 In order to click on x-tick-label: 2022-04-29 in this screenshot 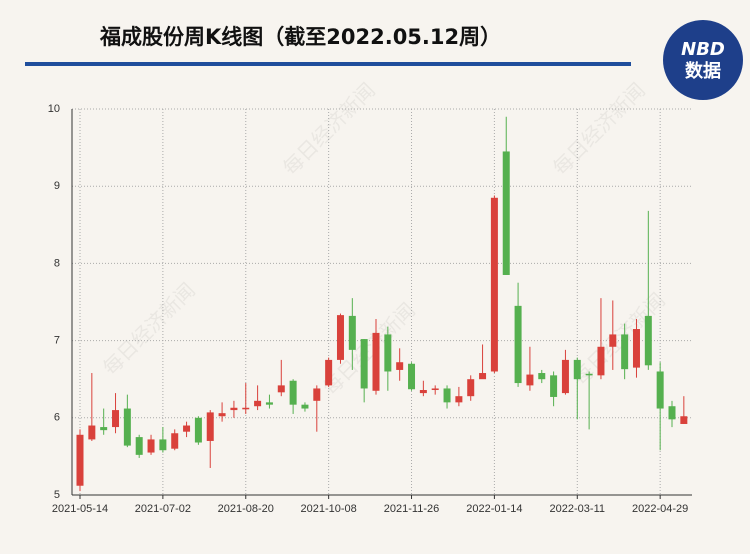, I will do `click(660, 509)`.